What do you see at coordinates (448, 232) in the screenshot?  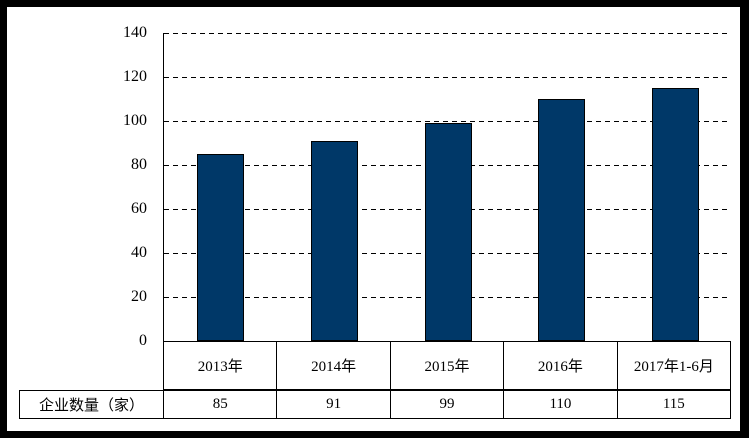 I see `bar-2015年` at bounding box center [448, 232].